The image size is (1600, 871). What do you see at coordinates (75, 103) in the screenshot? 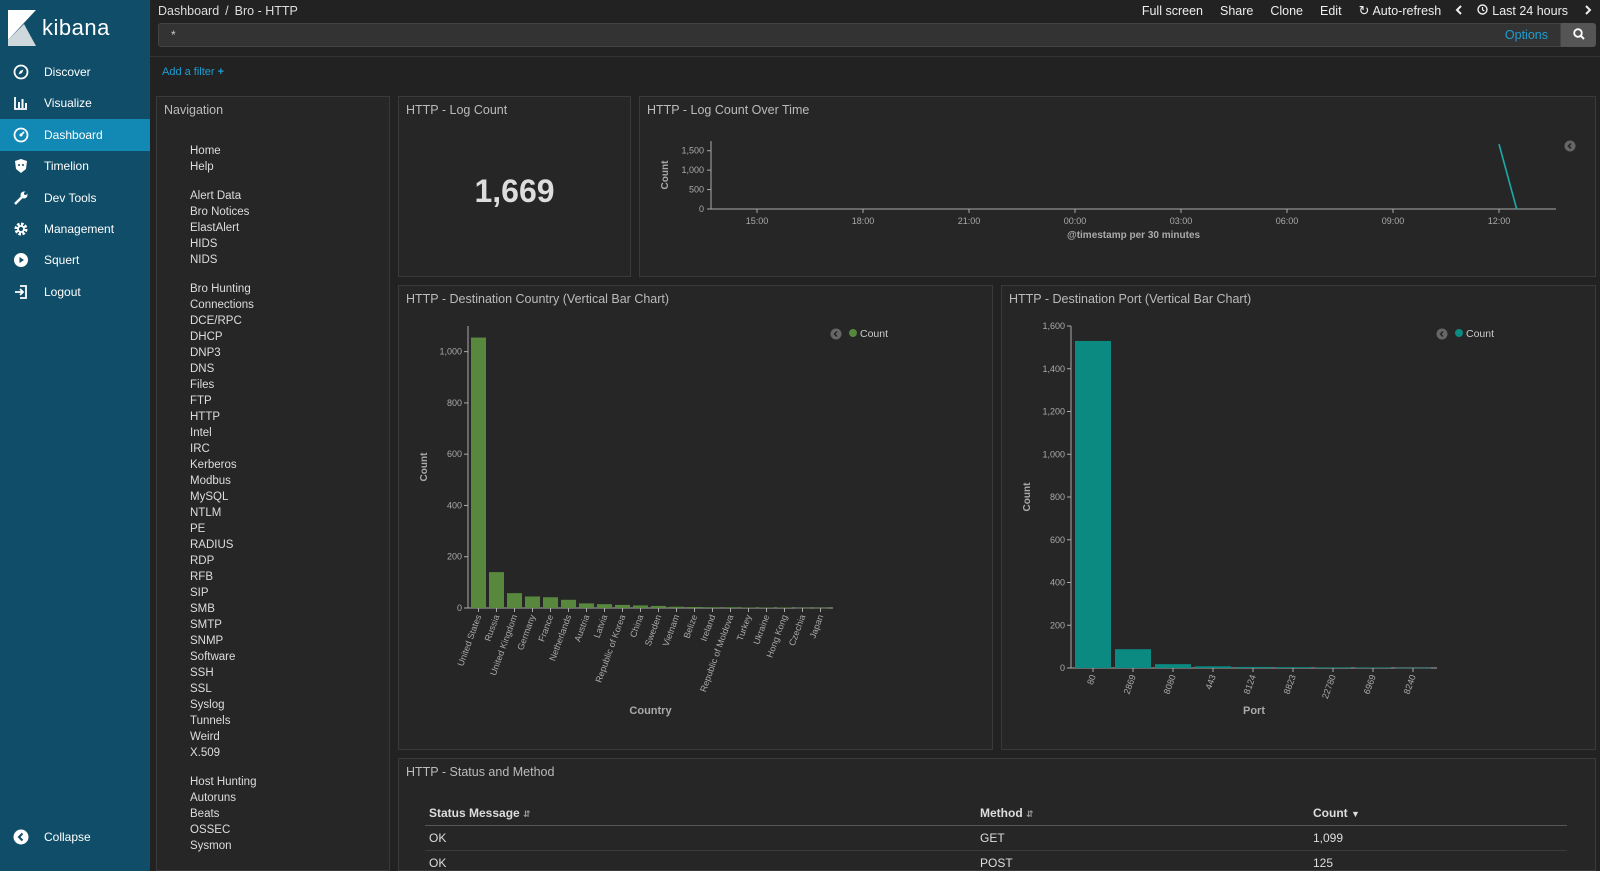
I see `sidebar-item-visualize: Visualize` at bounding box center [75, 103].